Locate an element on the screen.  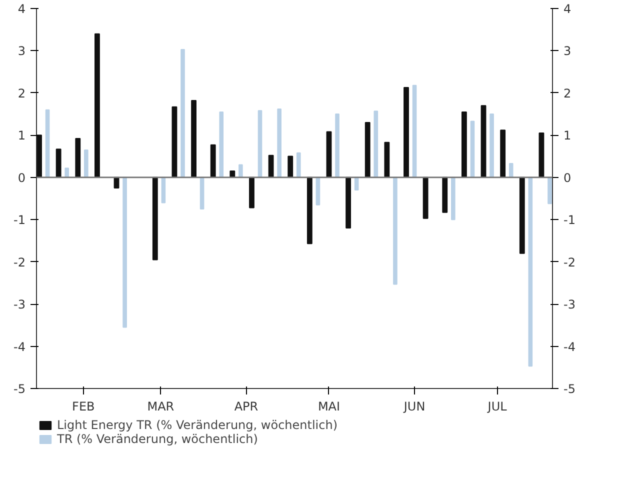
y-tick-label: 0 is located at coordinates (22, 177).